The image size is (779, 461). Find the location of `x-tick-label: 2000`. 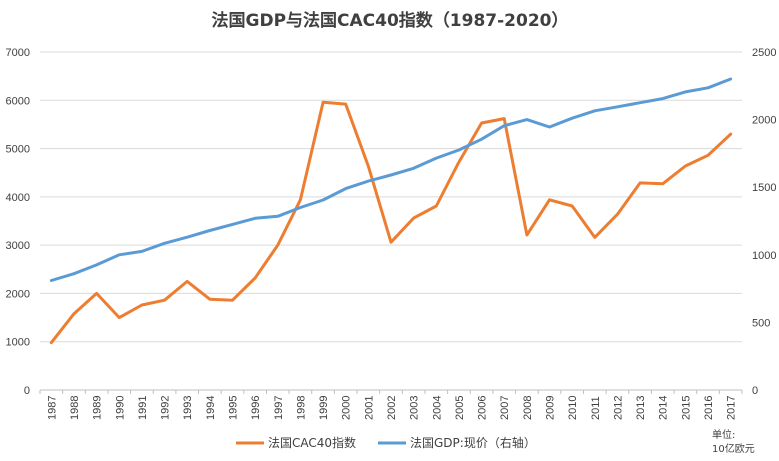

x-tick-label: 2000 is located at coordinates (347, 408).